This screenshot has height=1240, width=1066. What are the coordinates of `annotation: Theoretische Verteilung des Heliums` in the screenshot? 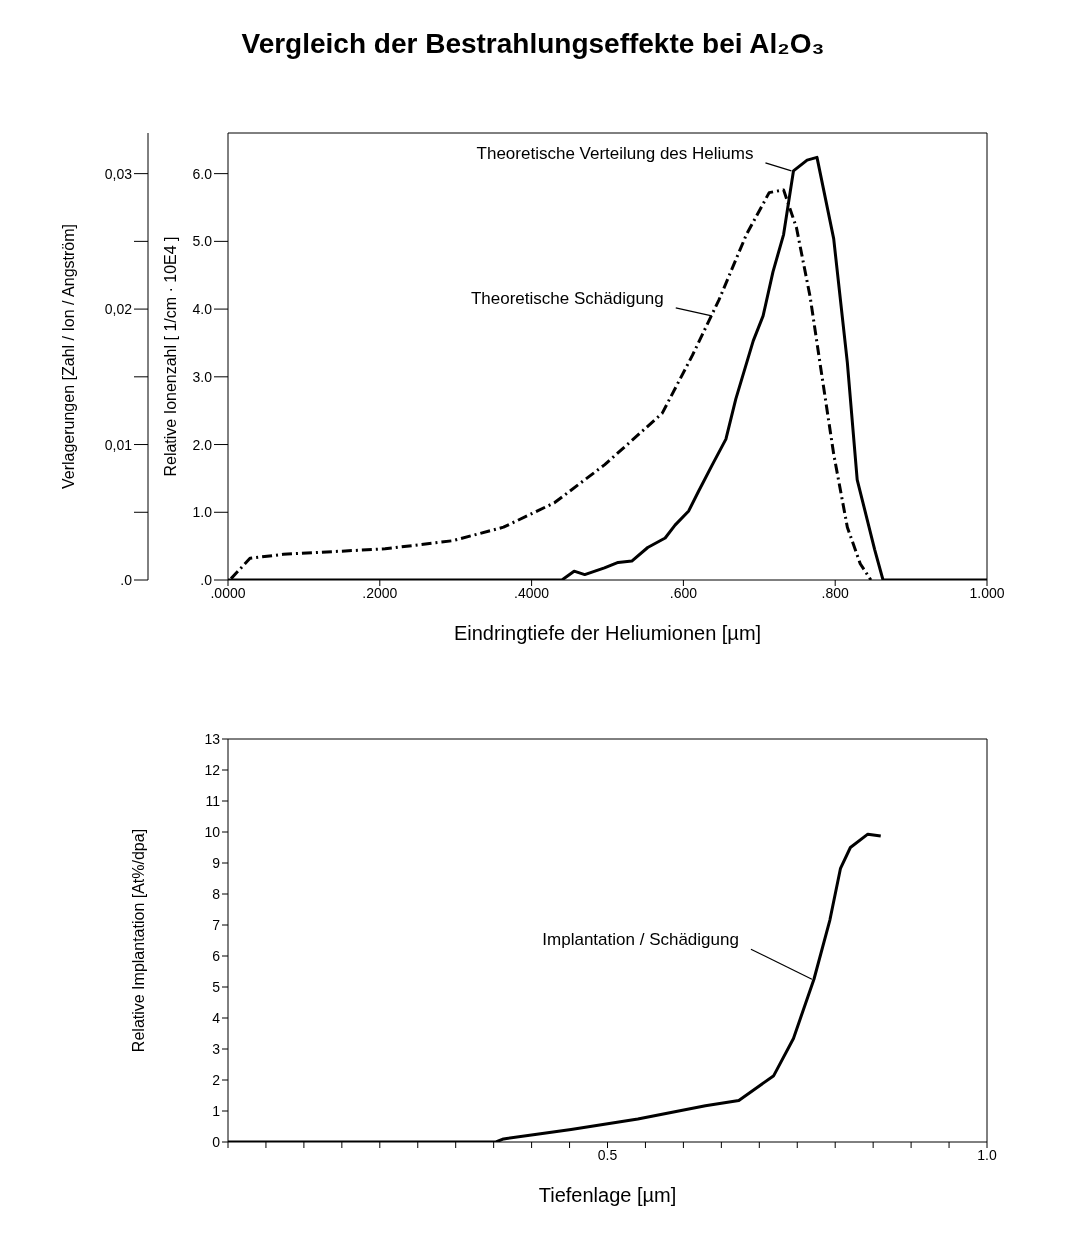 It's located at (615, 153).